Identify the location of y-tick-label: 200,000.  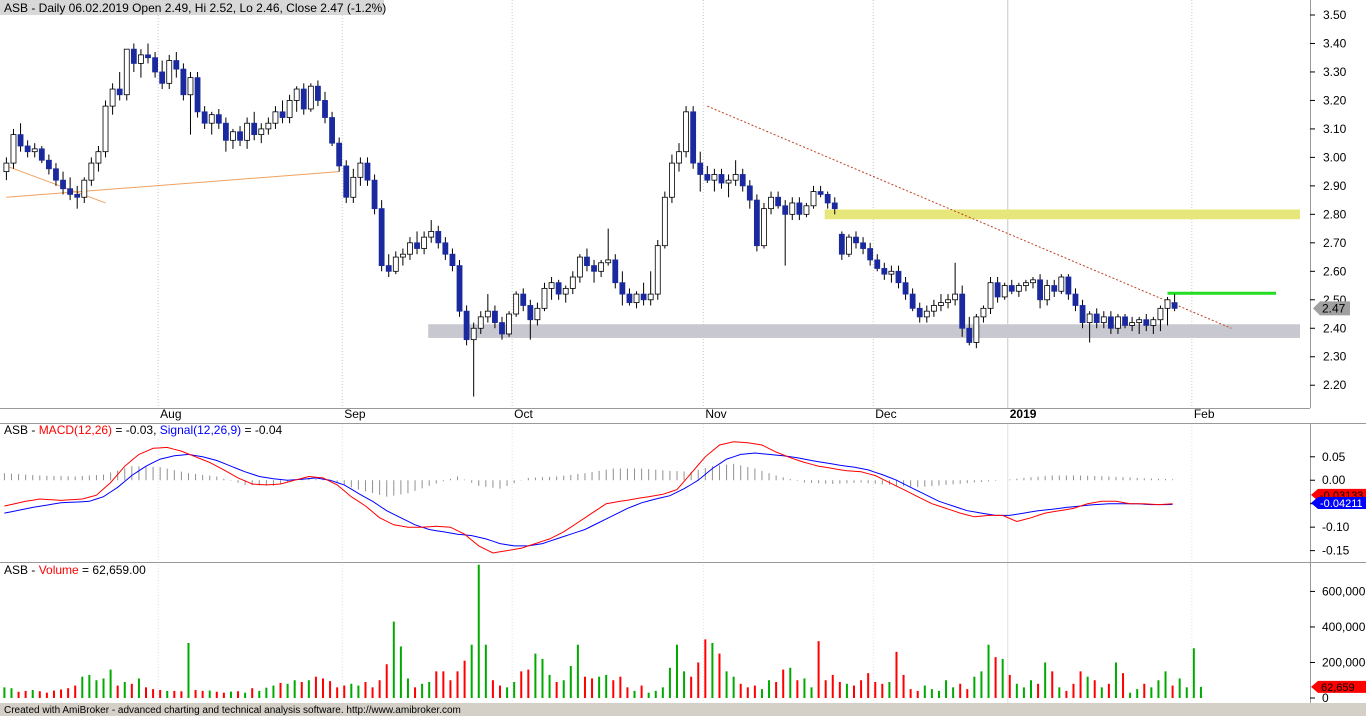
(1344, 662).